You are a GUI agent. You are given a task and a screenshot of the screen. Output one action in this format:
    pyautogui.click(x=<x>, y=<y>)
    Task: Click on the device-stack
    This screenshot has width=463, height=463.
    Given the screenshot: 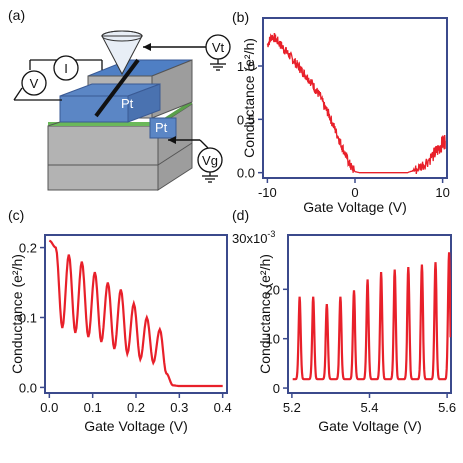 What is the action you would take?
    pyautogui.click(x=120, y=125)
    